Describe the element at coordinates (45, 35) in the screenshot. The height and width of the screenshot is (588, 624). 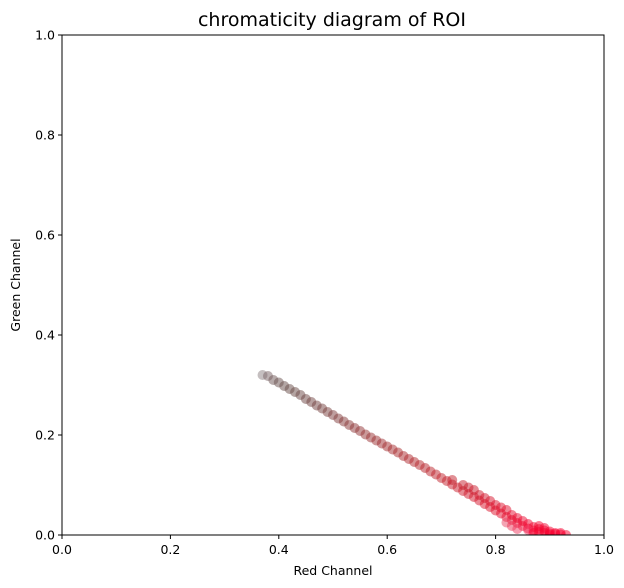
I see `y-tick-label: 1.0` at that location.